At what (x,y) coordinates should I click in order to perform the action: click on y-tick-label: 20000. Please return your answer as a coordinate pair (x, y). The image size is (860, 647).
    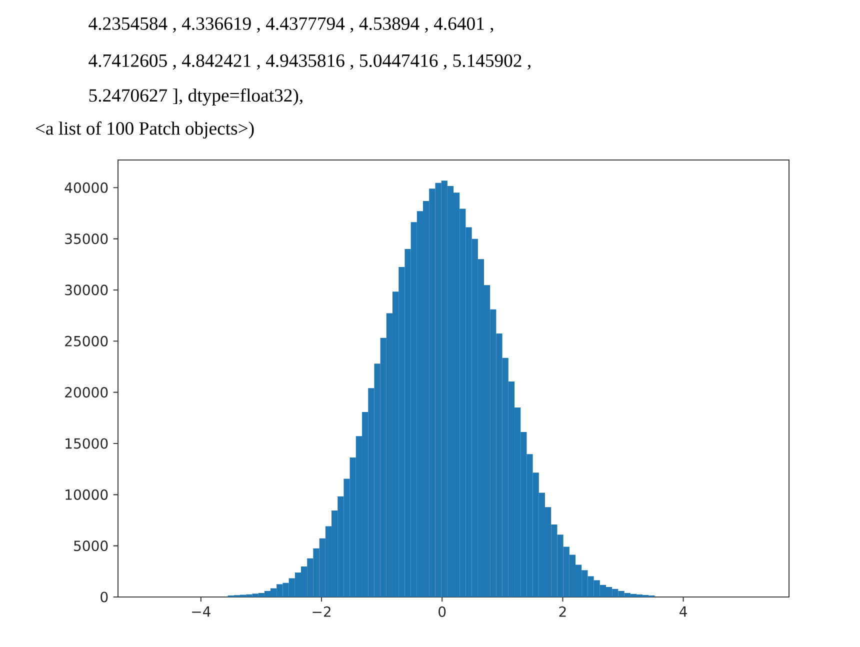
    Looking at the image, I should click on (86, 392).